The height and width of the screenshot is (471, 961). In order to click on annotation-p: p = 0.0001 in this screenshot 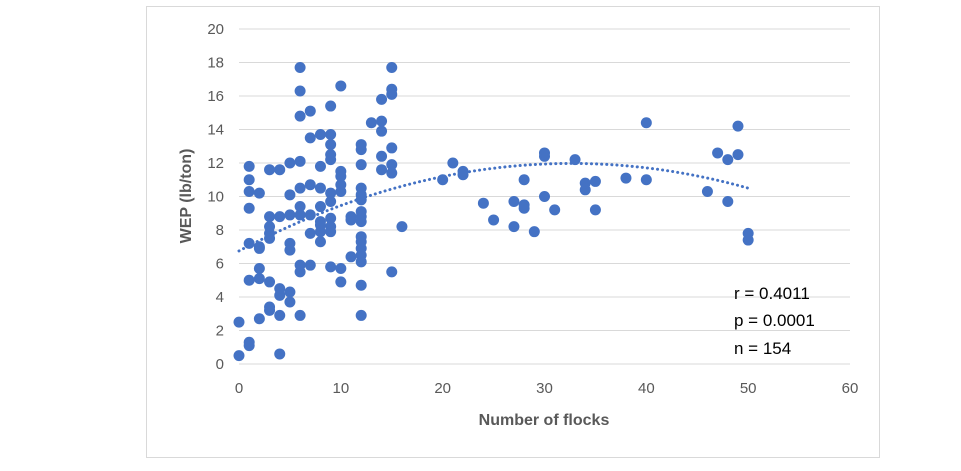, I will do `click(774, 320)`.